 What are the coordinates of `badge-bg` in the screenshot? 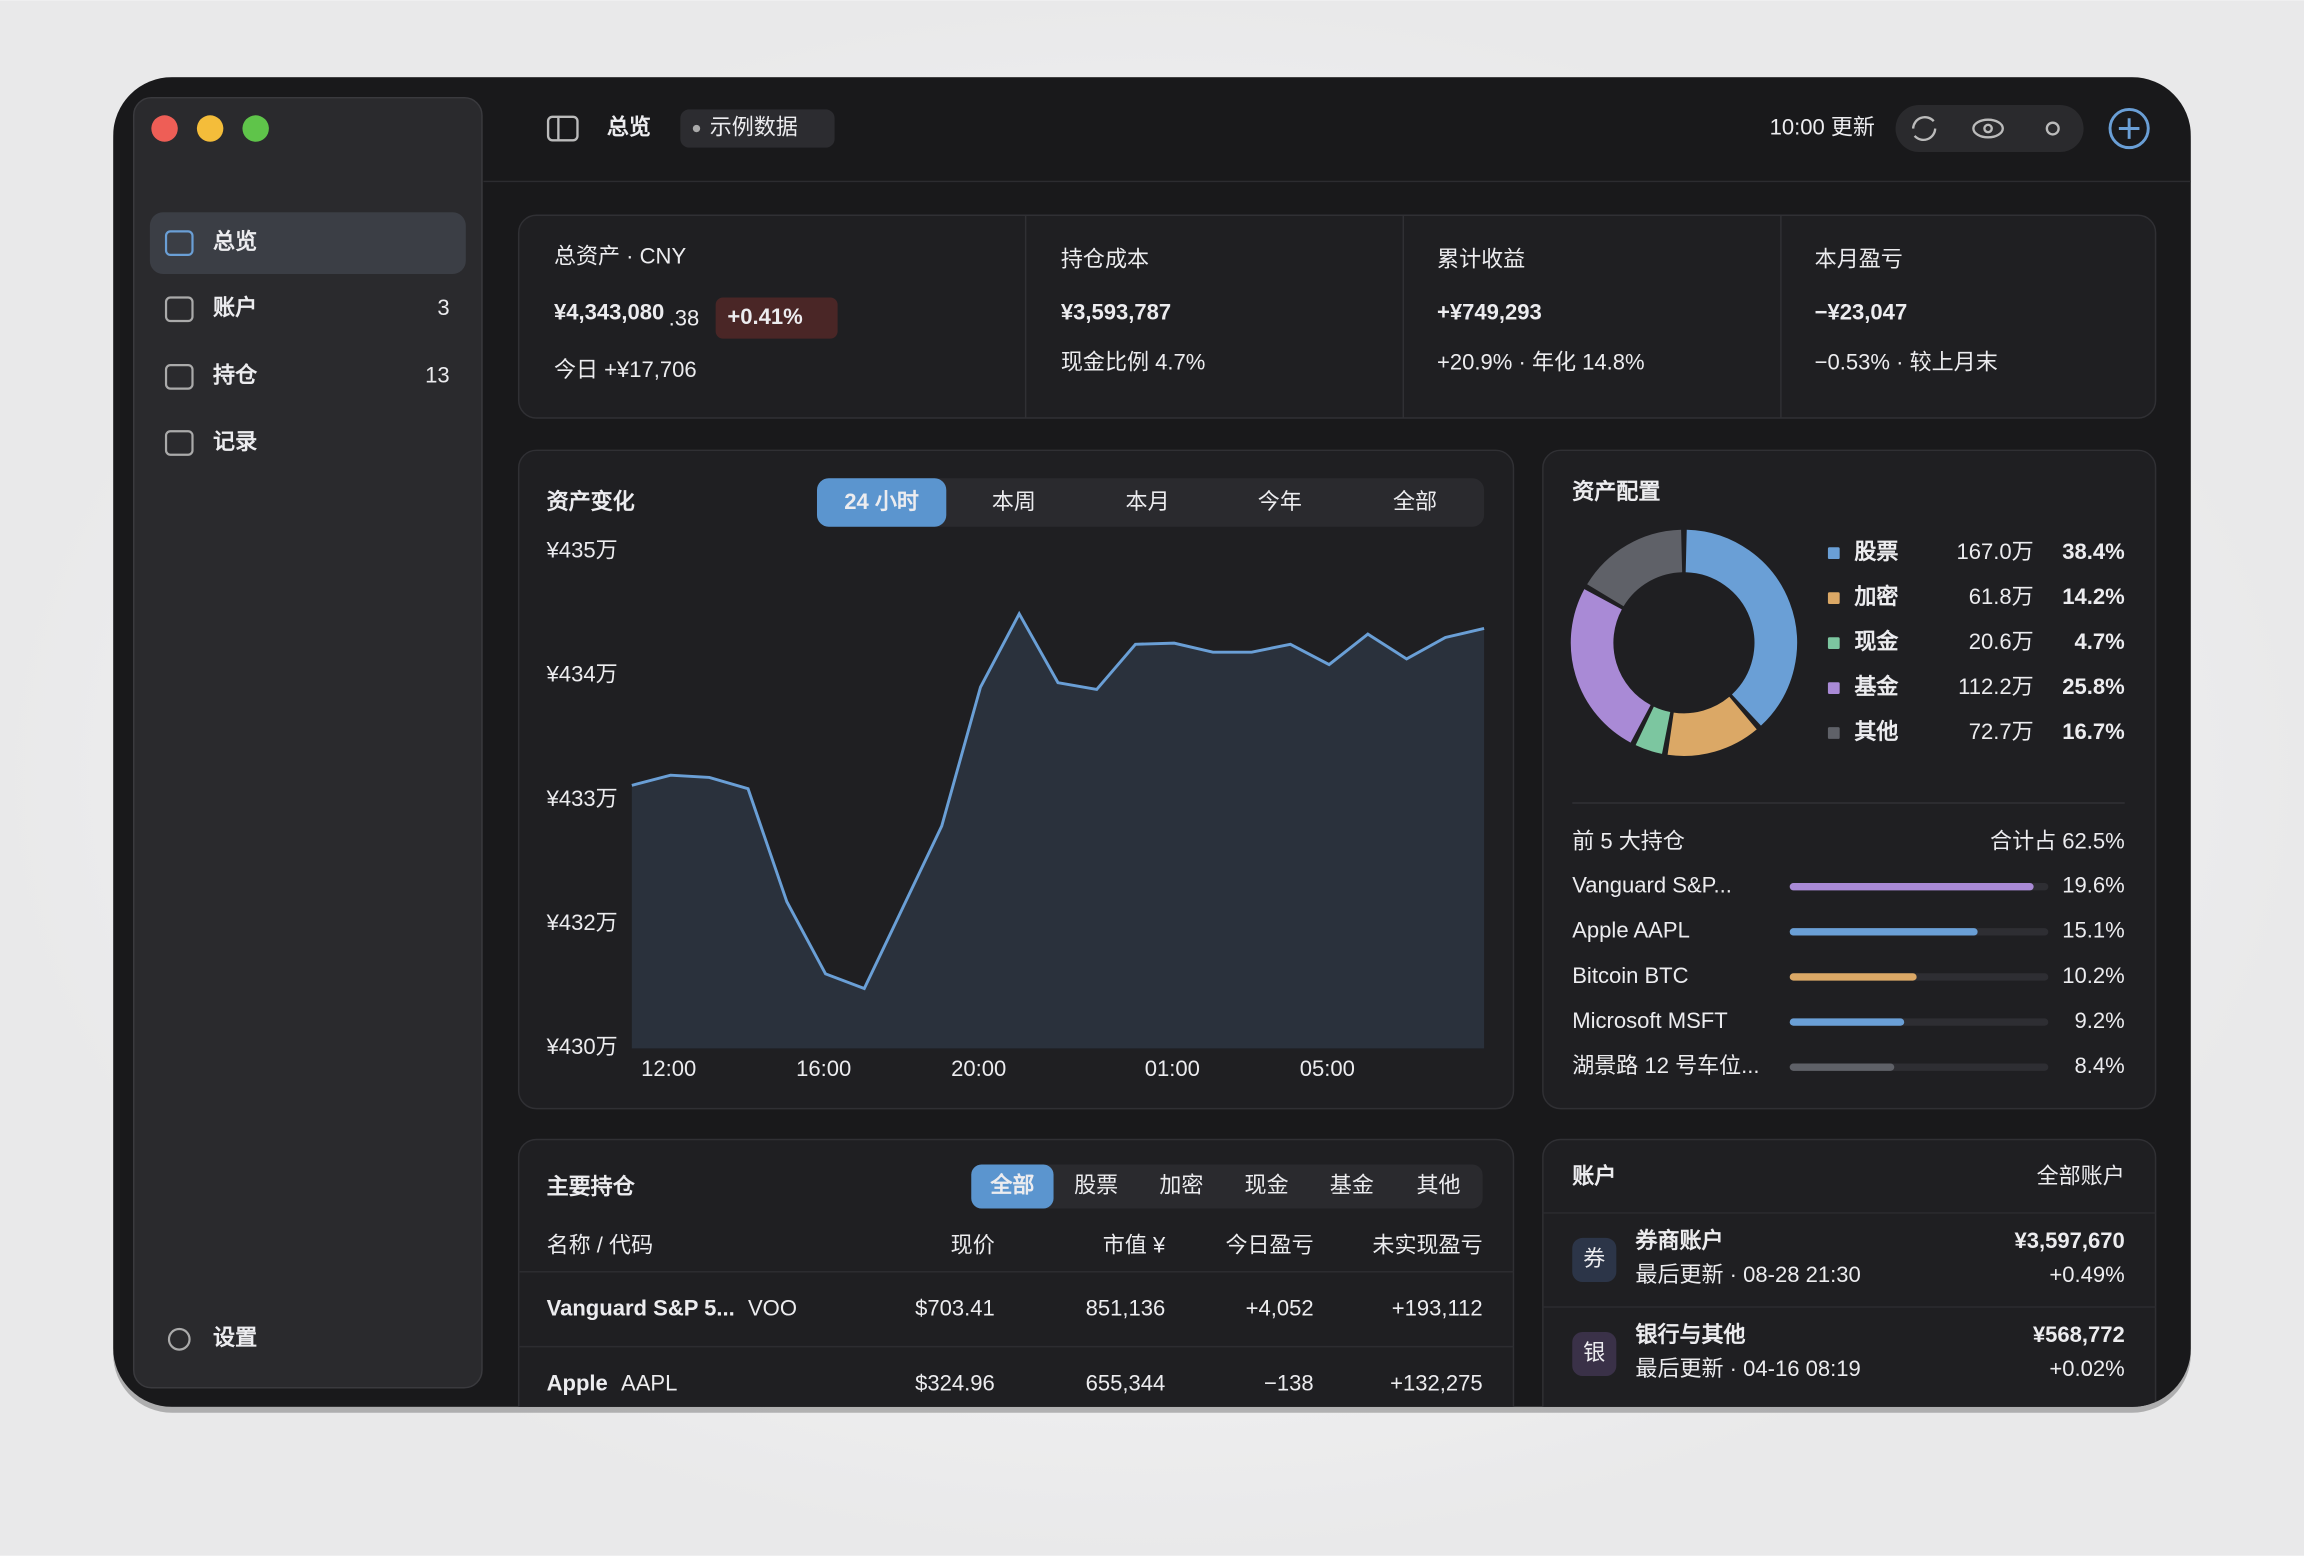 It's located at (757, 128).